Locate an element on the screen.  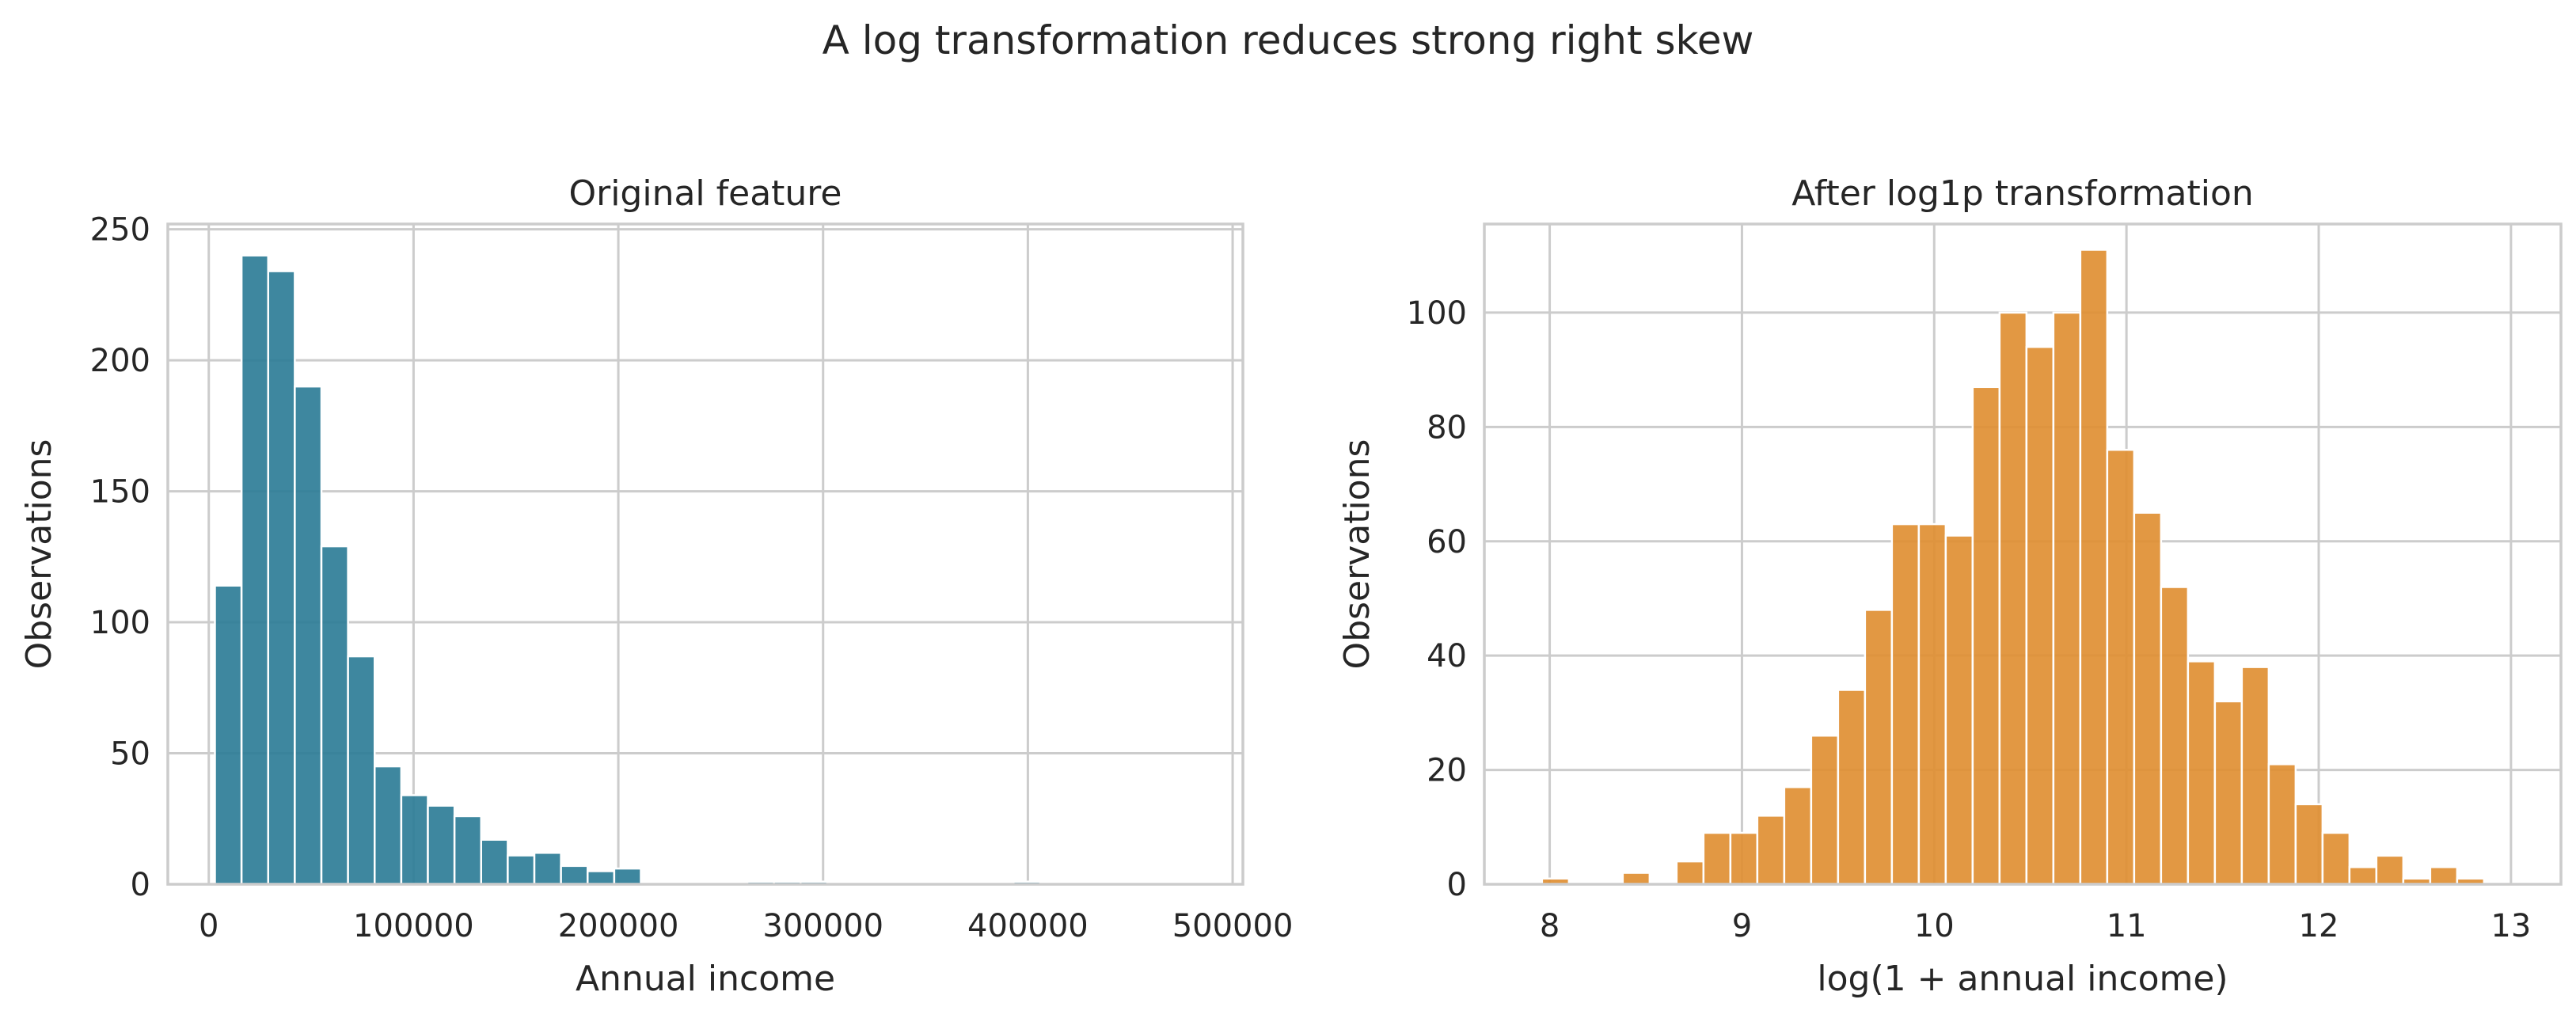
right-panel-title: After log1p transformation is located at coordinates (2023, 193).